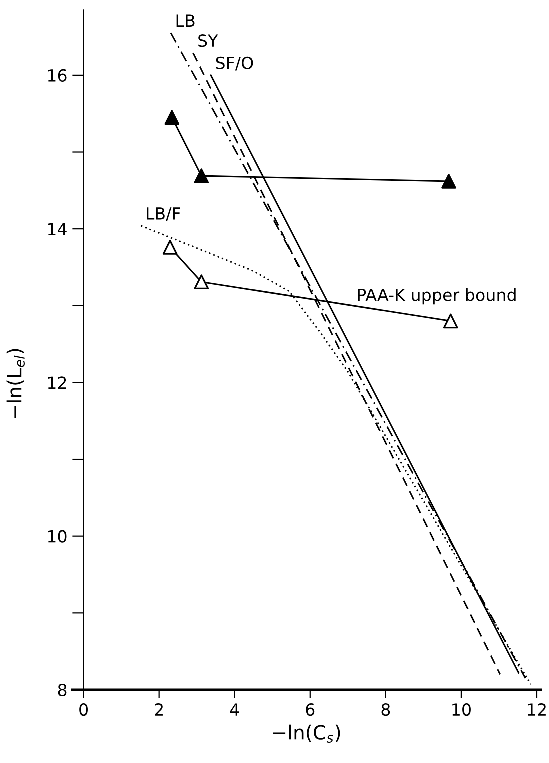  Describe the element at coordinates (537, 709) in the screenshot. I see `x-tick-label: 12` at that location.